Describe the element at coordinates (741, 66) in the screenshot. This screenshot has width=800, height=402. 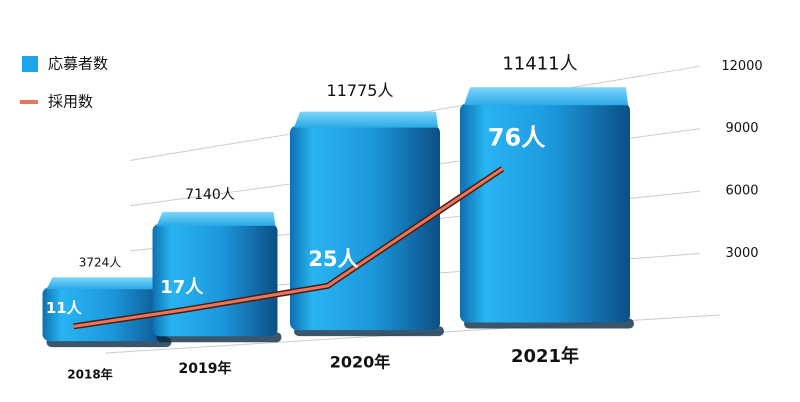
I see `y-tick-label: 12000` at that location.